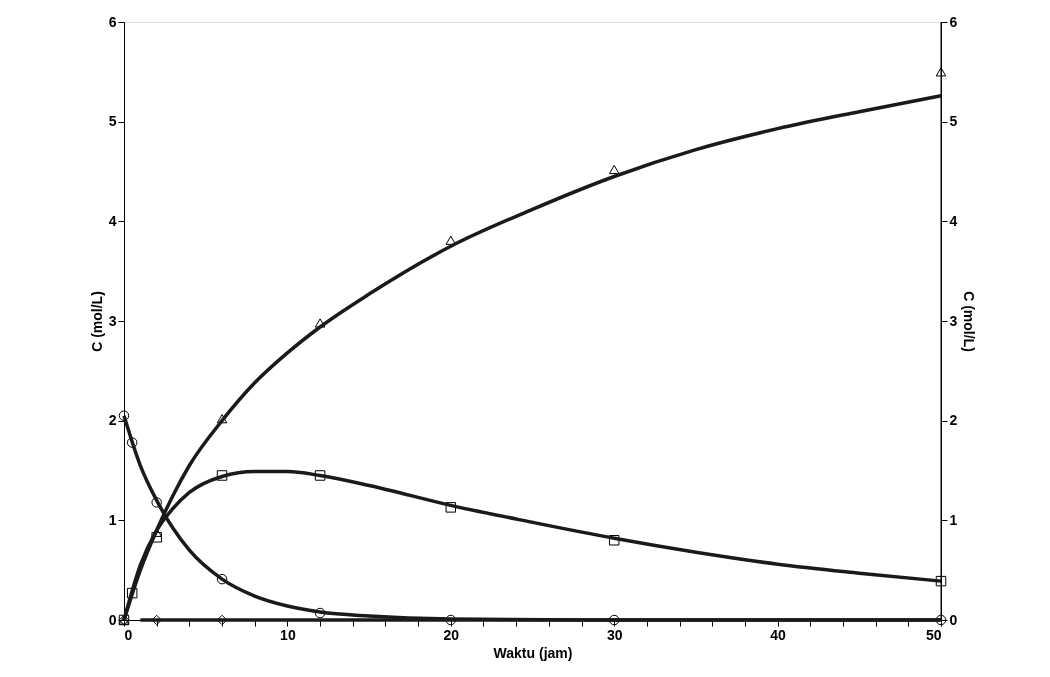 The image size is (1050, 677). Describe the element at coordinates (96, 321) in the screenshot. I see `y-axis-title: C (mol/L)` at that location.